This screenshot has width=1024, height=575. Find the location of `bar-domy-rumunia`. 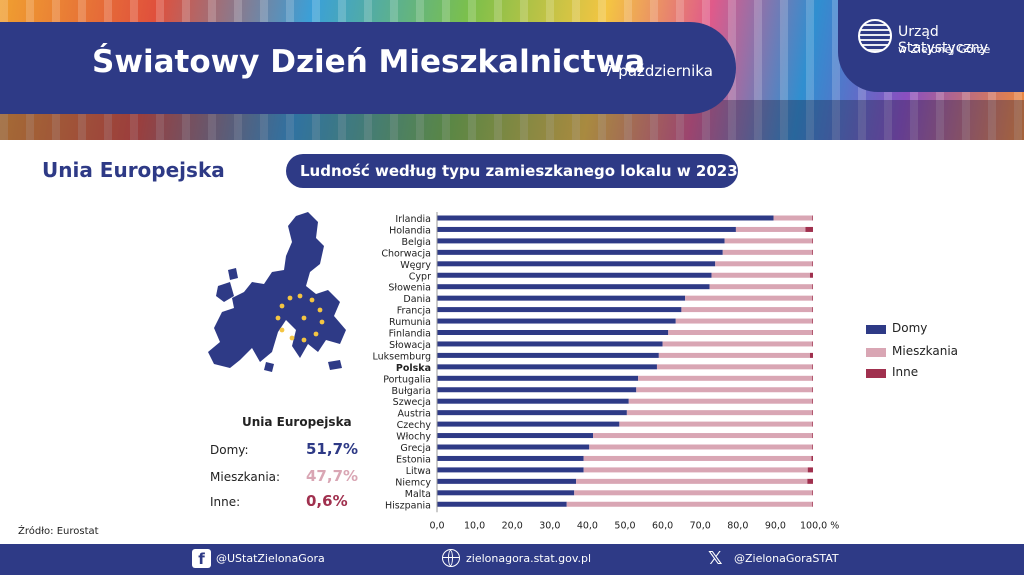

bar-domy-rumunia is located at coordinates (556, 321).